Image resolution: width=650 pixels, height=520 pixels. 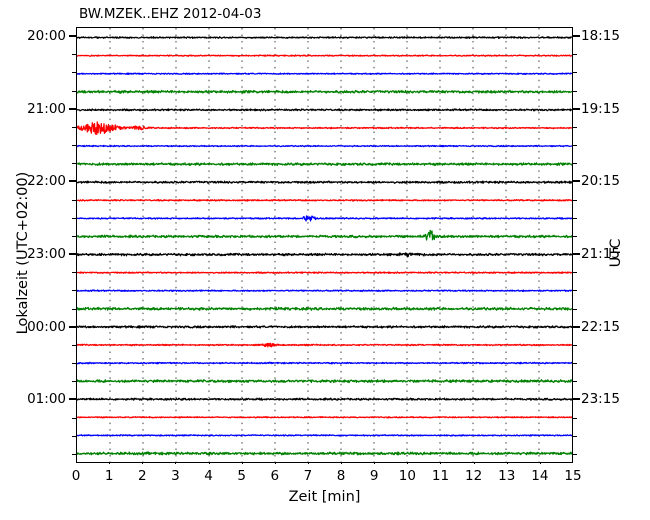 I want to click on x-tick-label: 3, so click(x=175, y=476).